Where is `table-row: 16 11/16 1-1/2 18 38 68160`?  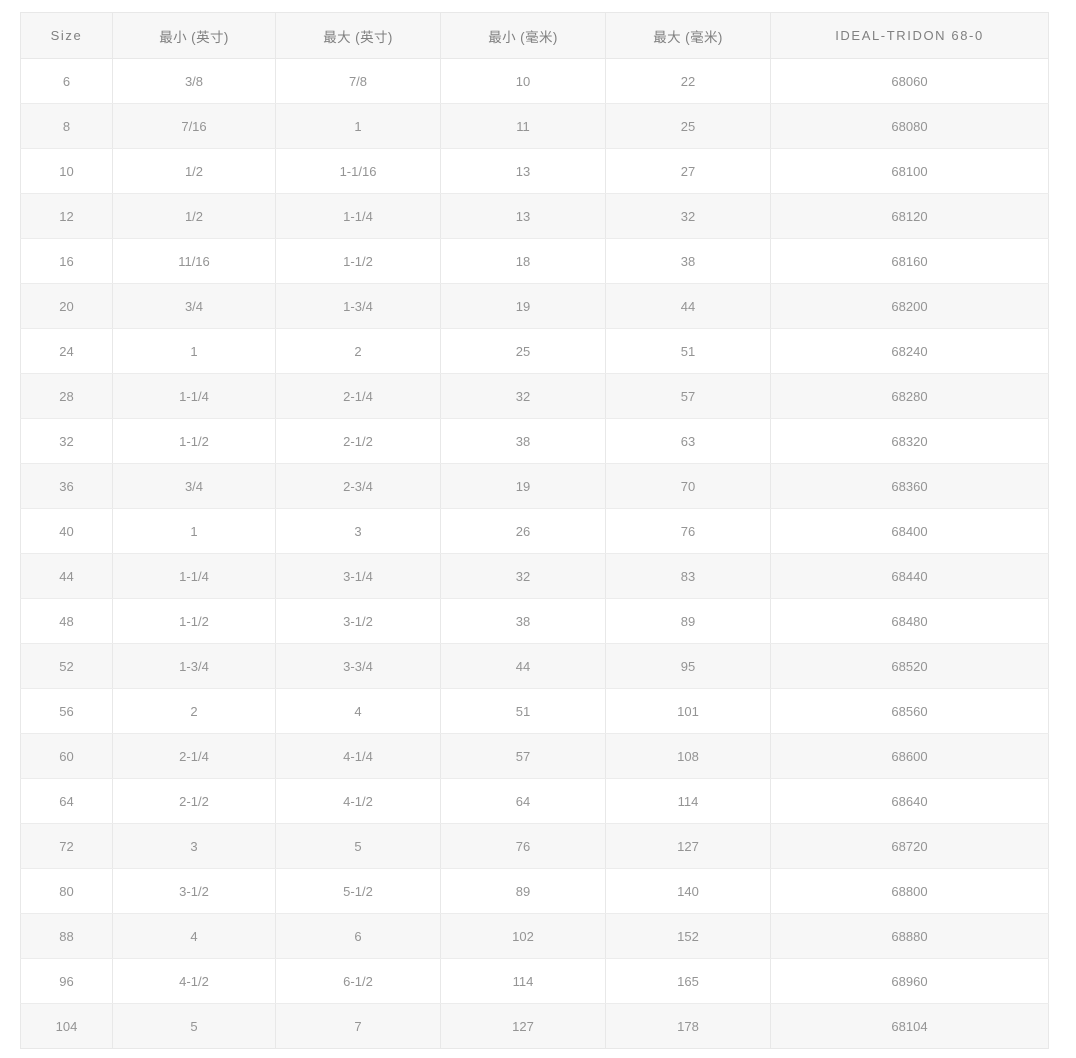 table-row: 16 11/16 1-1/2 18 38 68160 is located at coordinates (534, 261).